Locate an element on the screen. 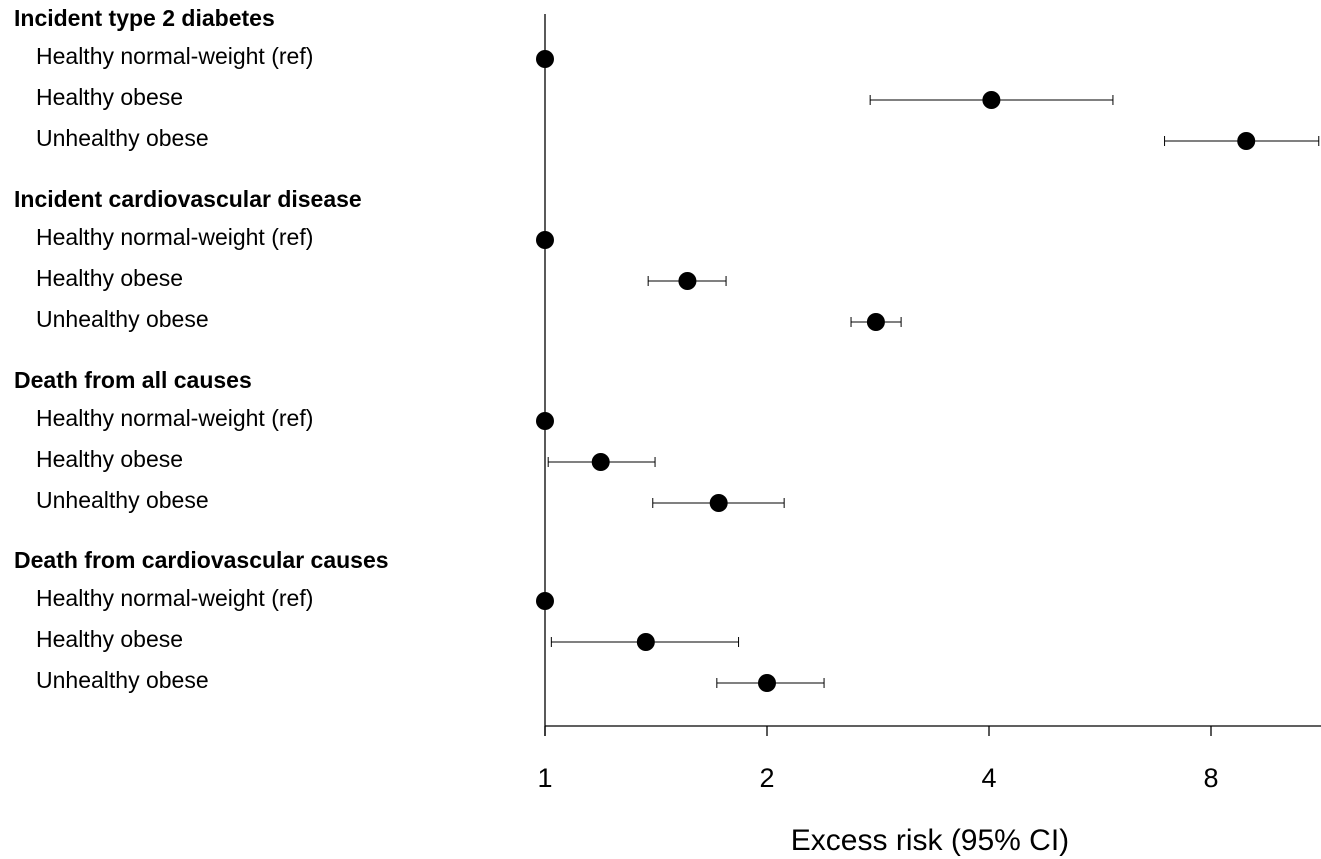 The image size is (1321, 859). group-title: Incident cardiovascular disease is located at coordinates (188, 199).